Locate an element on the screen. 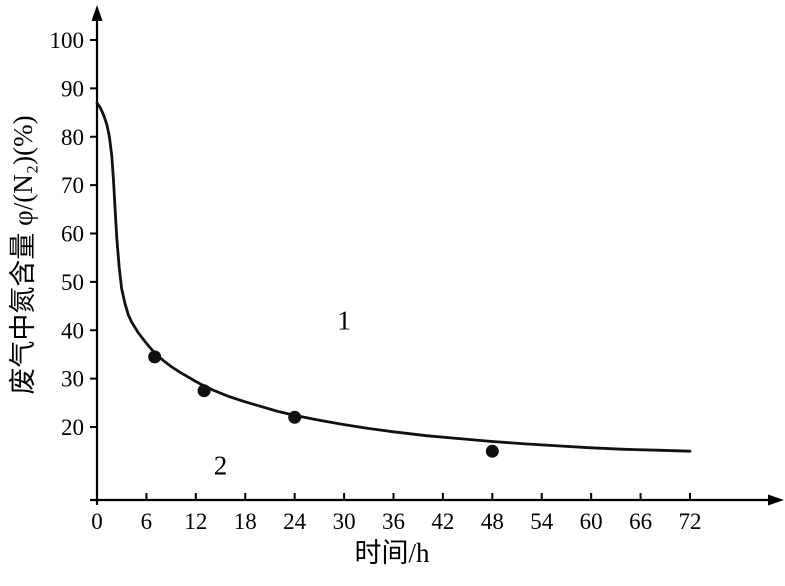  x-tick-label: 60 is located at coordinates (591, 521).